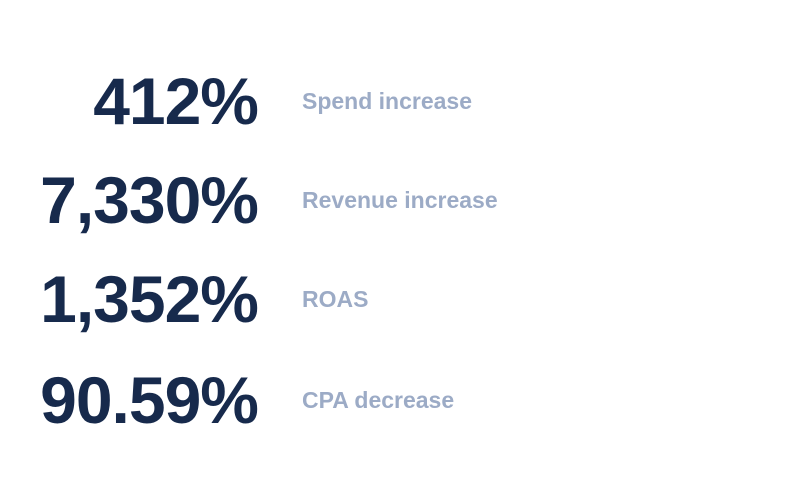 The width and height of the screenshot is (800, 480). What do you see at coordinates (400, 200) in the screenshot?
I see `stat-label: Revenue increase` at bounding box center [400, 200].